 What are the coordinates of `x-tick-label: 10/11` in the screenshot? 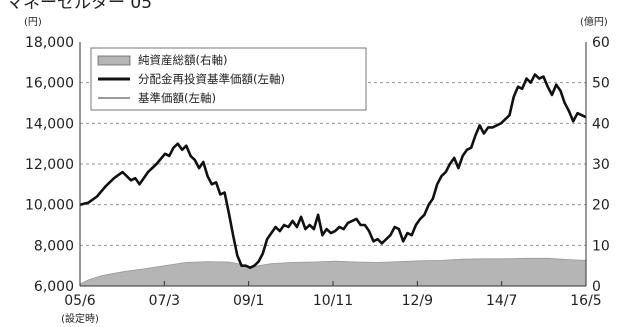 It's located at (333, 301).